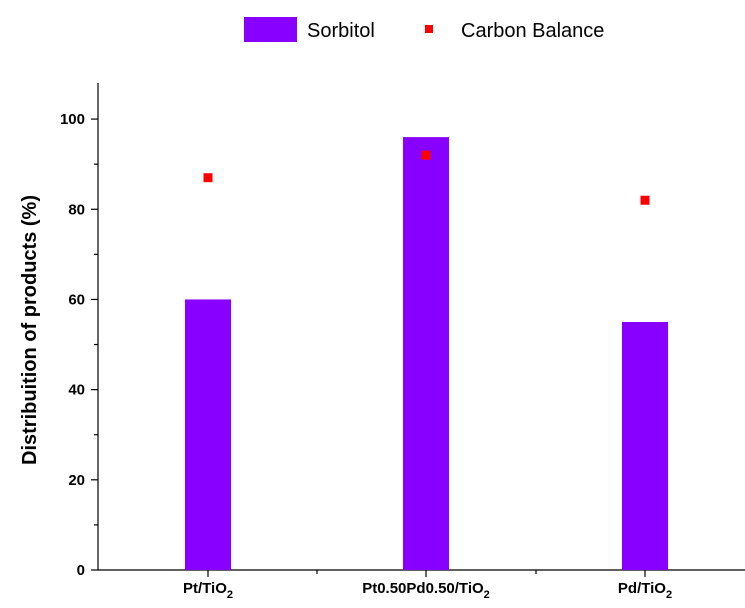 This screenshot has width=745, height=608. Describe the element at coordinates (270, 29) in the screenshot. I see `legend-swatch-sorbitol` at that location.